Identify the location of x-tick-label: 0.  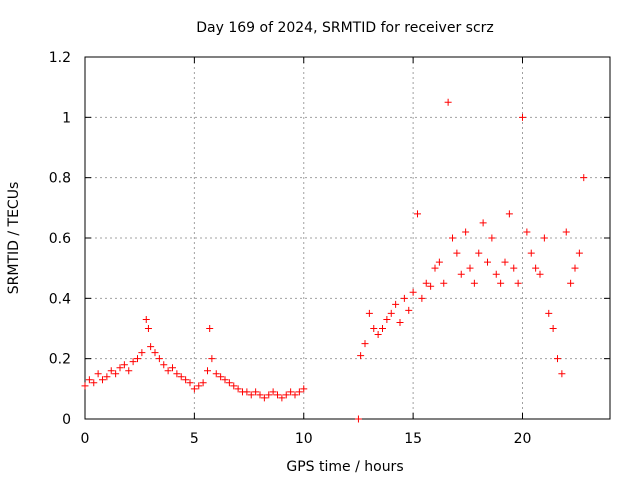
(85, 439).